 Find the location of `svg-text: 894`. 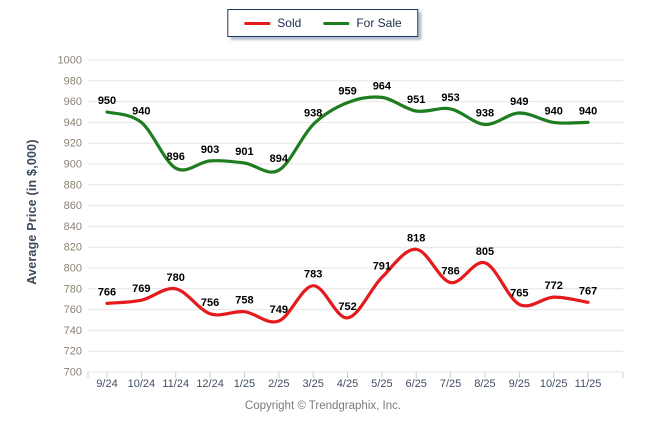

svg-text: 894 is located at coordinates (279, 159).